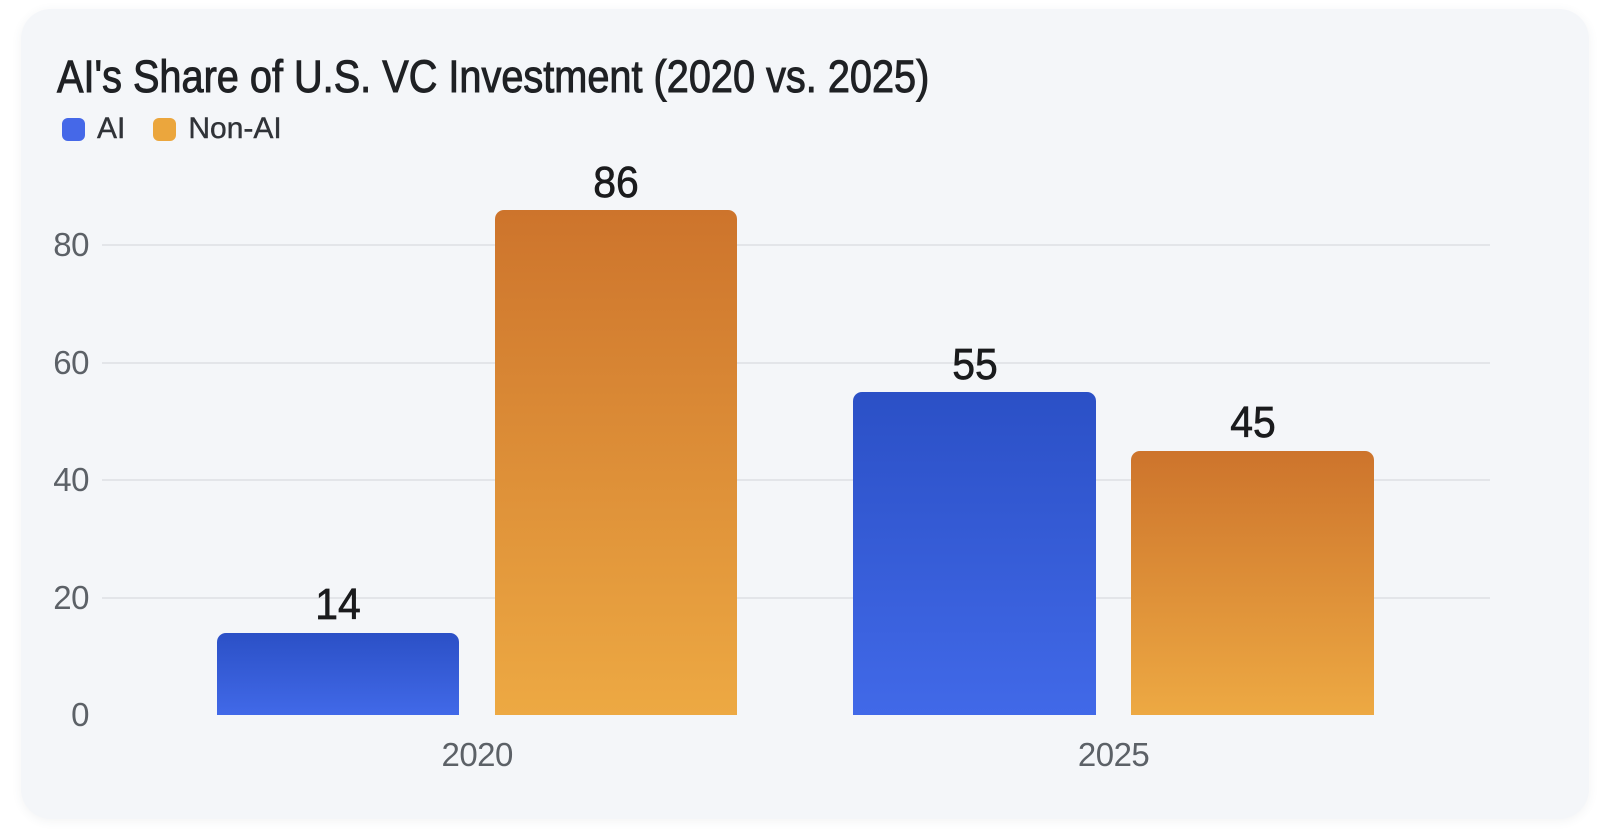 Image resolution: width=1622 pixels, height=838 pixels. I want to click on bar-non-ai-2020, so click(616, 462).